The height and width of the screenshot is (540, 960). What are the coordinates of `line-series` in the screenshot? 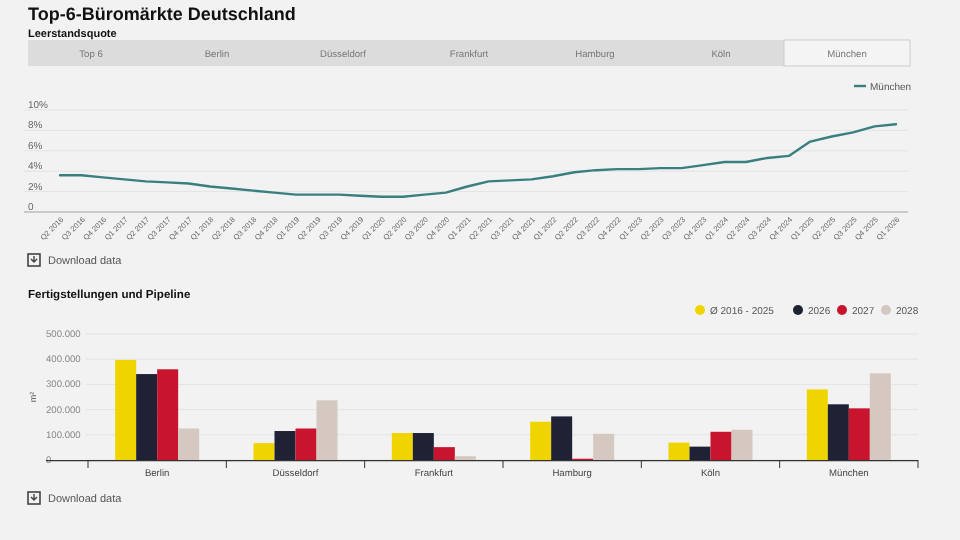 It's located at (478, 160).